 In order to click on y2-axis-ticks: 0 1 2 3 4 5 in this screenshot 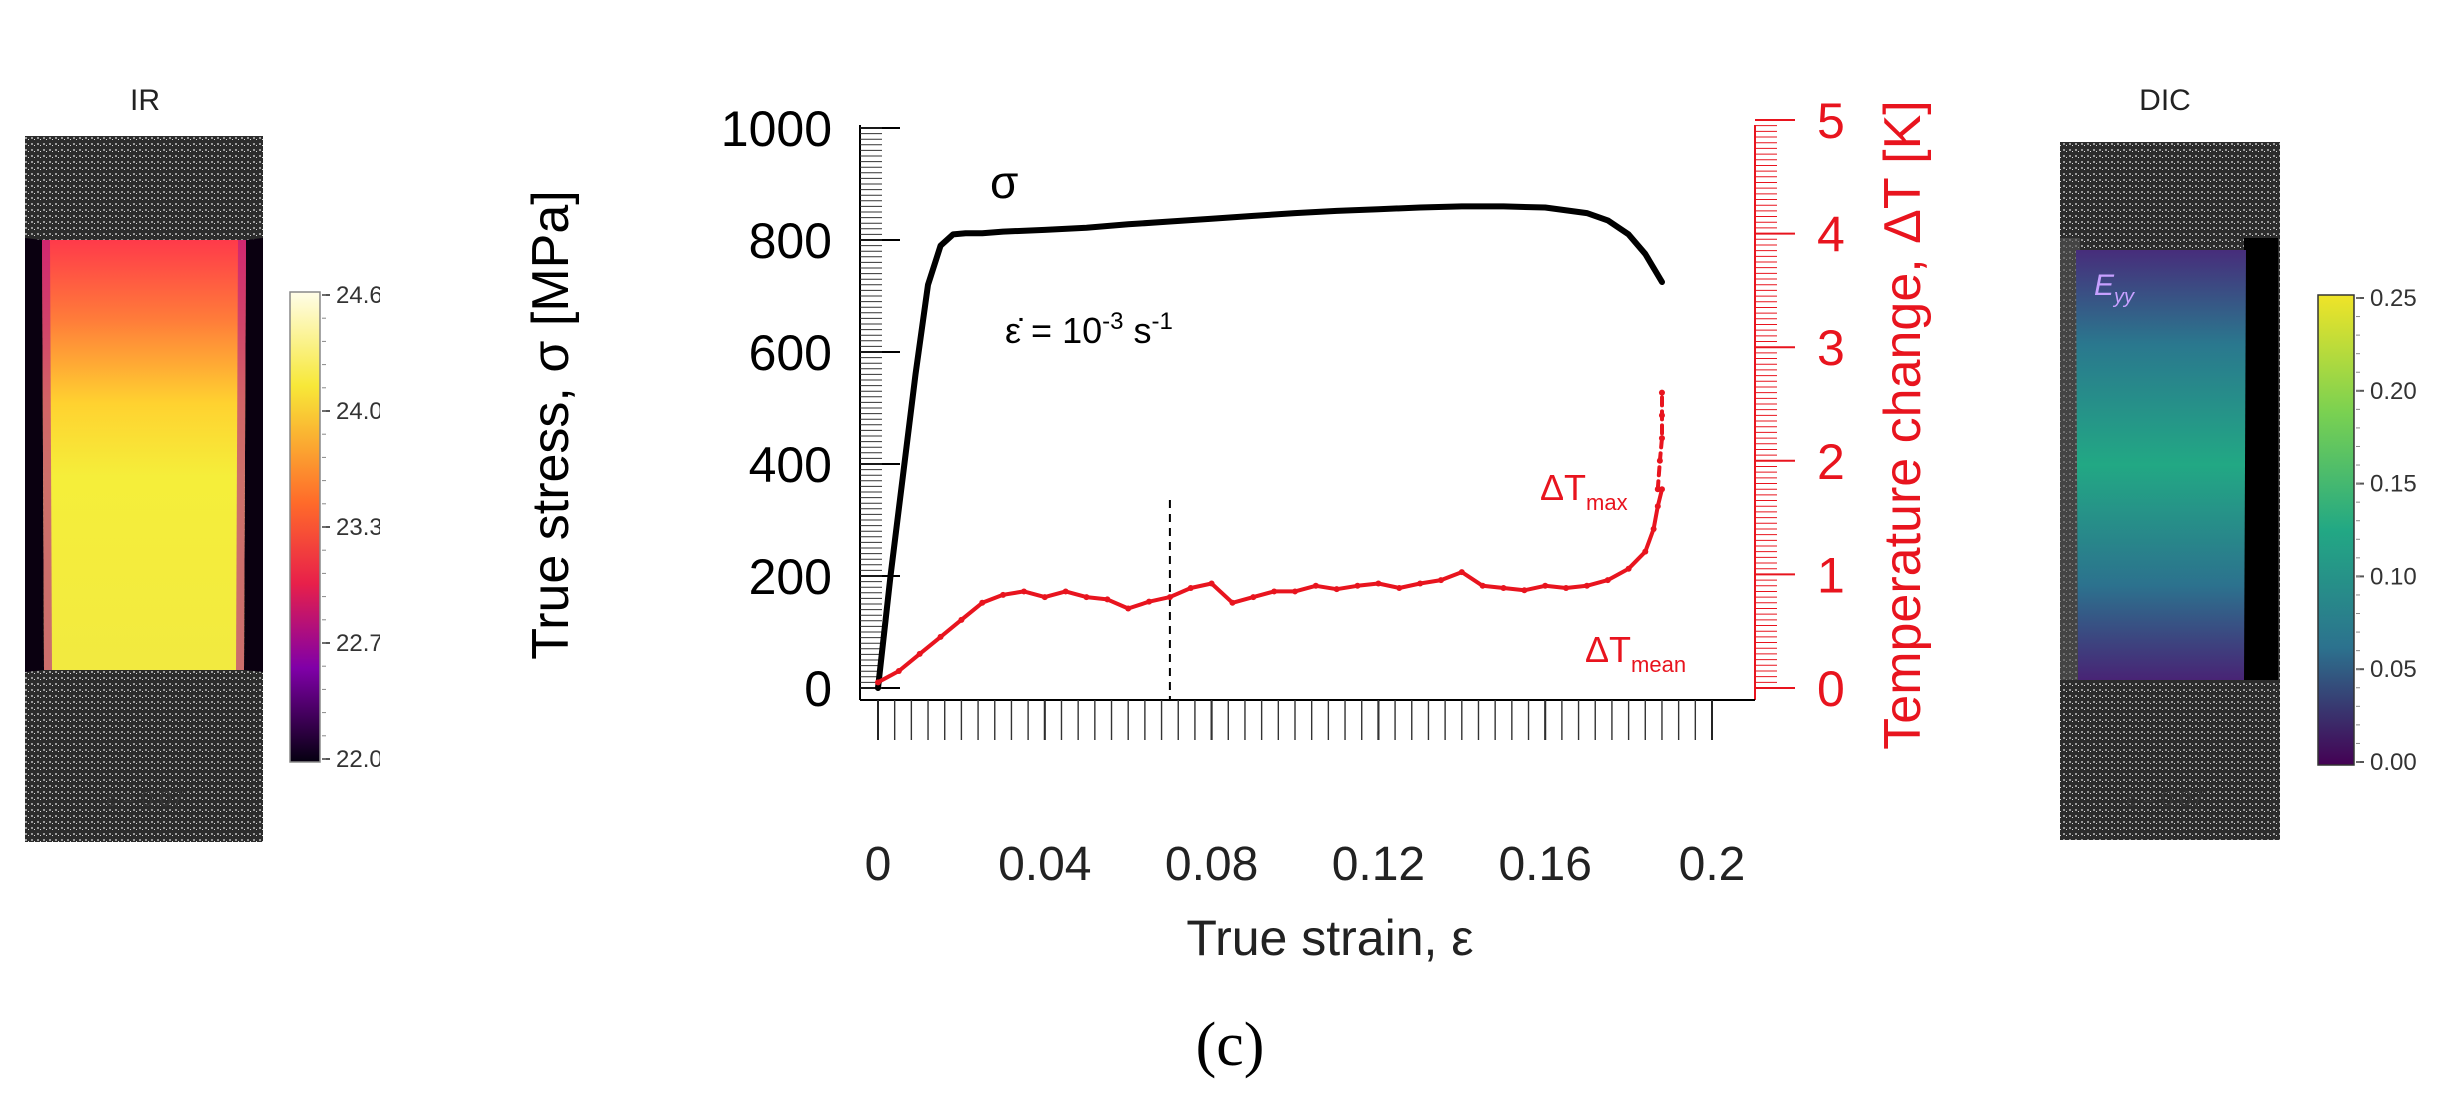, I will do `click(1800, 405)`.